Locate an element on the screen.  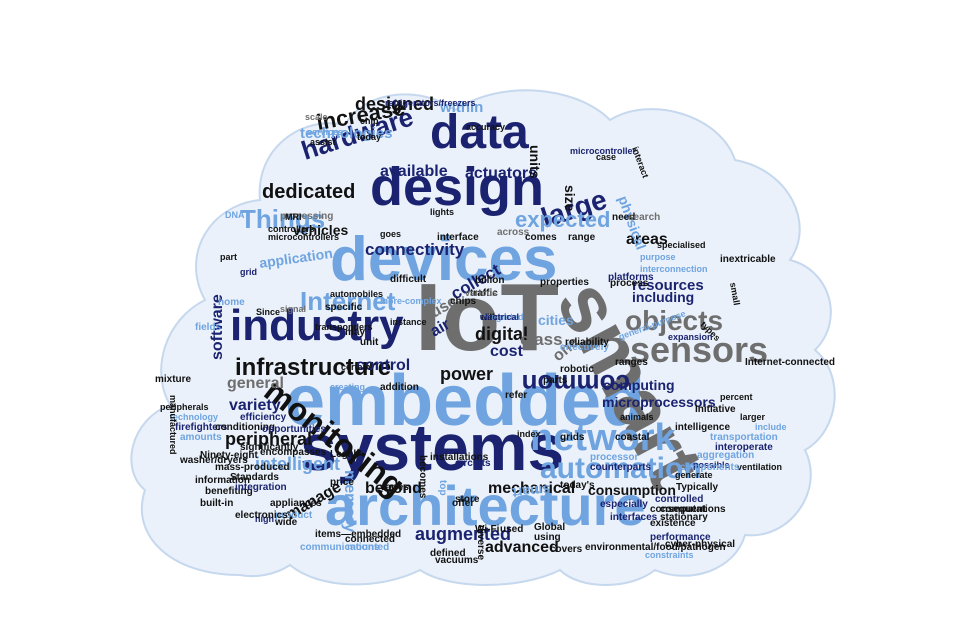
cloud-word: properties is located at coordinates (564, 282).